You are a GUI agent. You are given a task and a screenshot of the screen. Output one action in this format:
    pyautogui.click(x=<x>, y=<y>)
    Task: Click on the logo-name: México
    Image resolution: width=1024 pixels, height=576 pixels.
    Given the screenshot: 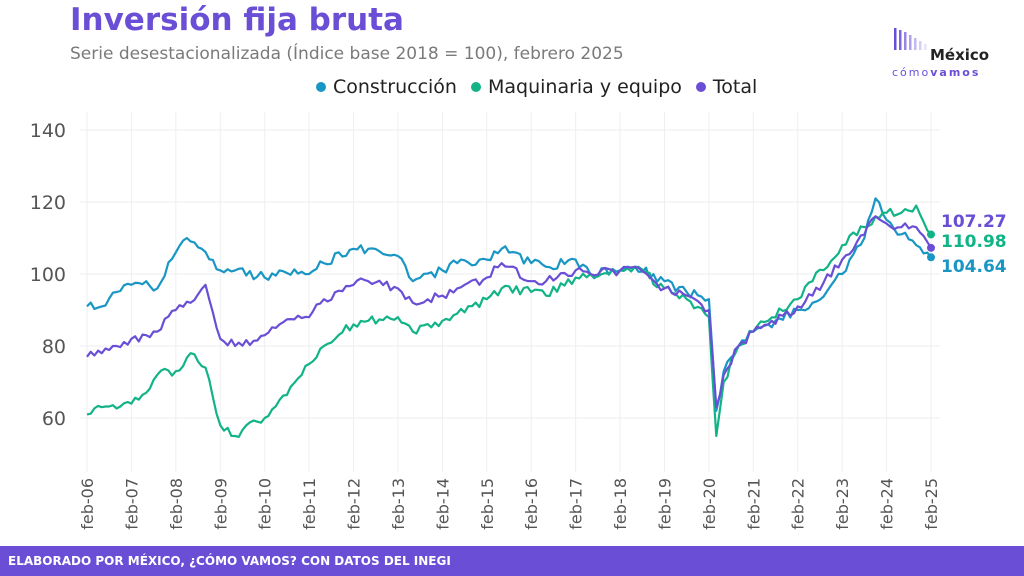 What is the action you would take?
    pyautogui.click(x=960, y=55)
    